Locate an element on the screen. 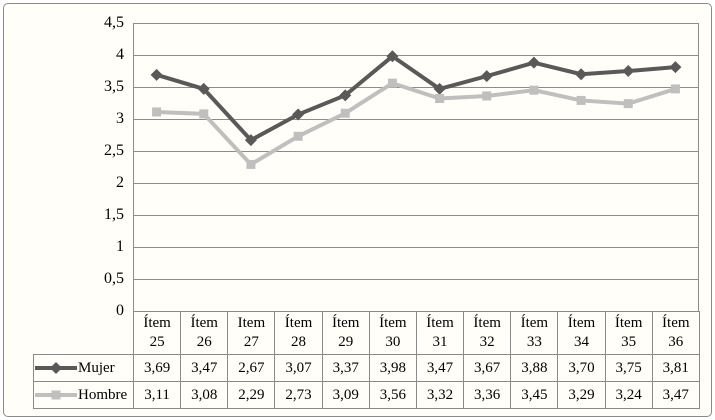 This screenshot has height=420, width=715. value-cell: 3,75 is located at coordinates (628, 368).